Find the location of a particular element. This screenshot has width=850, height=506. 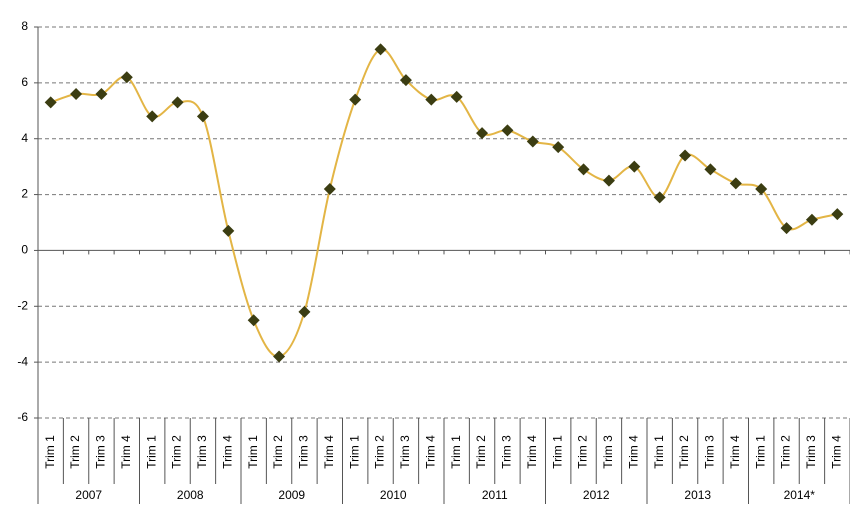

y-tick-label: 8 is located at coordinates (24, 26).